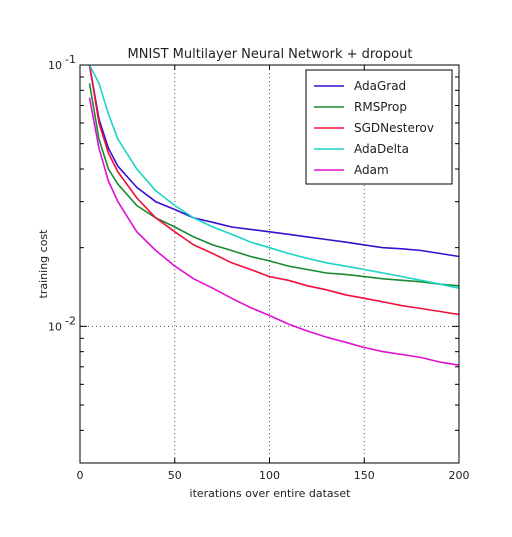  I want to click on y-axis-label: training cost, so click(43, 264).